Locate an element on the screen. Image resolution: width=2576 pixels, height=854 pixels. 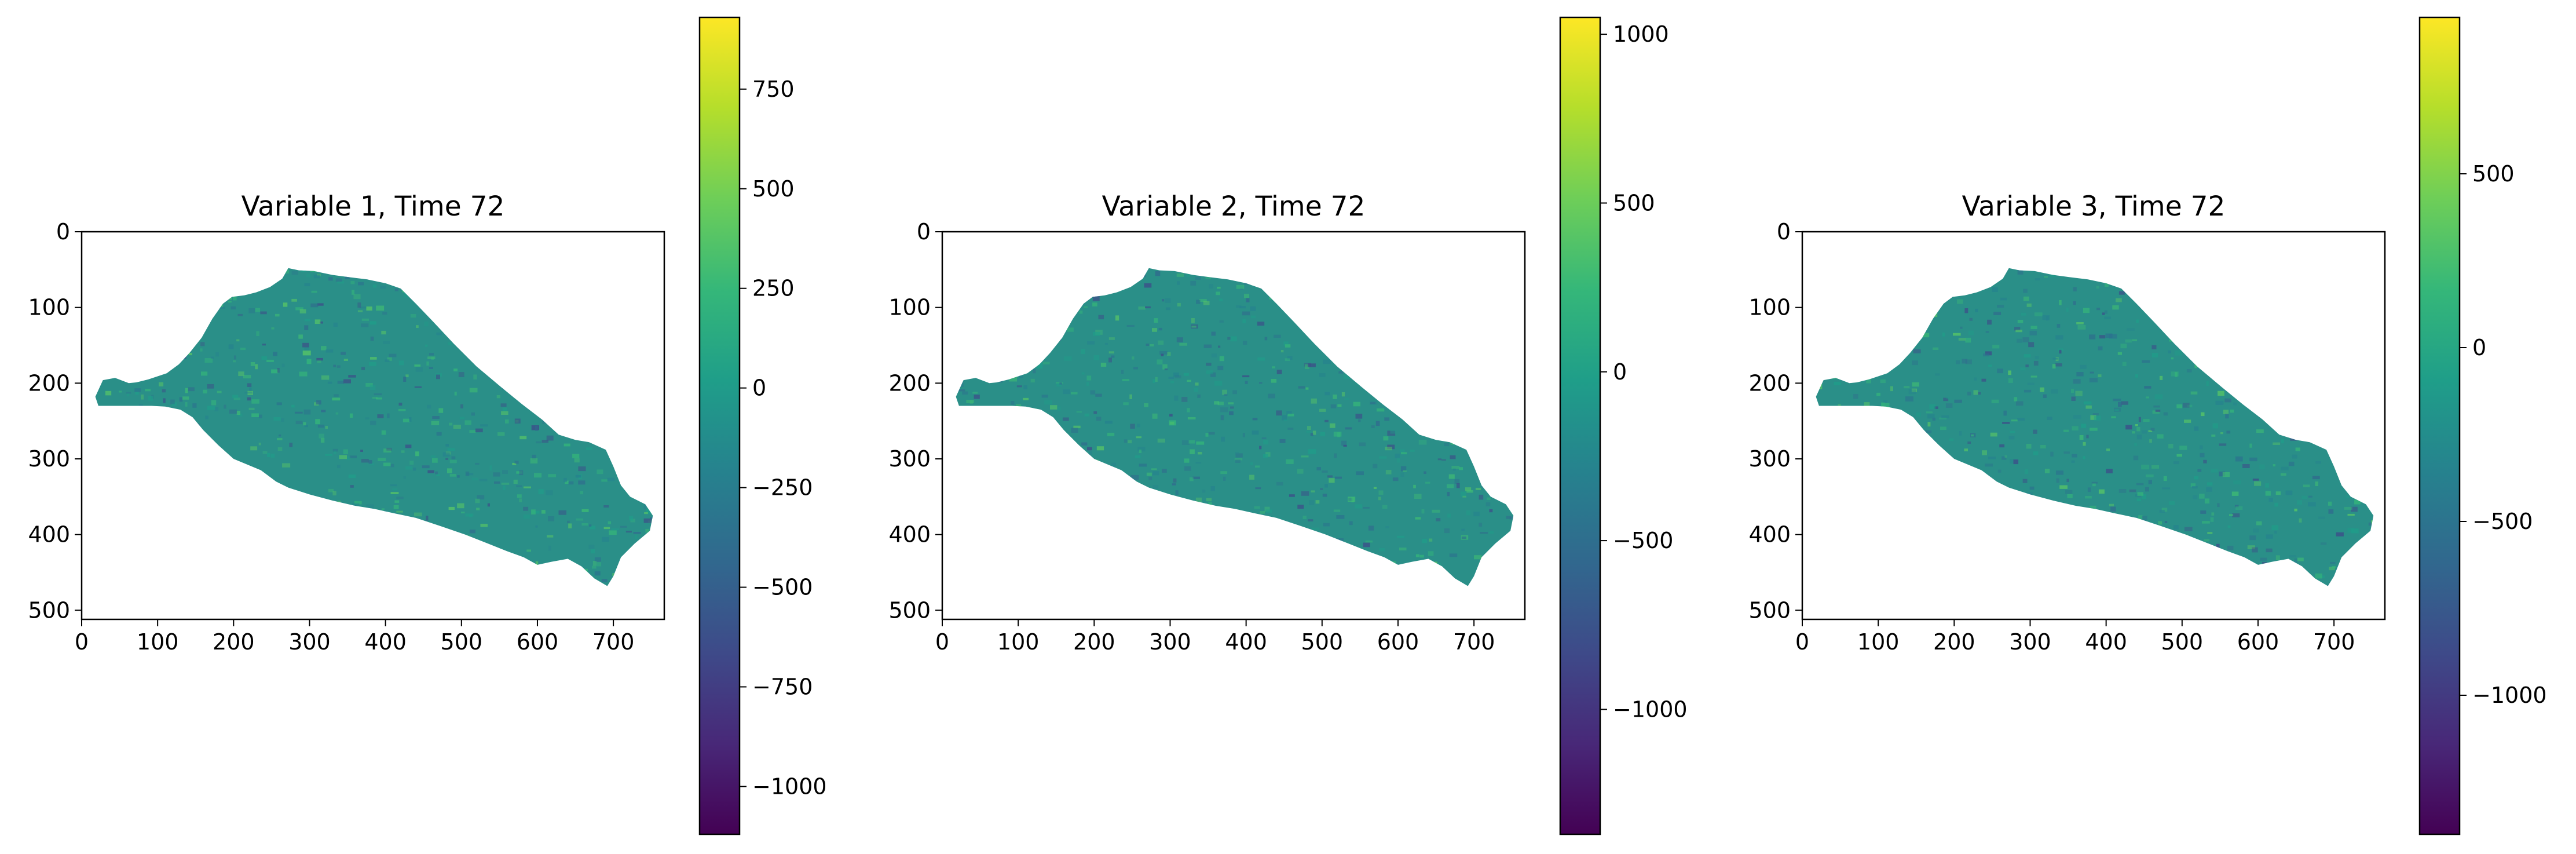
colorbar-tick-label: −250 is located at coordinates (782, 488).